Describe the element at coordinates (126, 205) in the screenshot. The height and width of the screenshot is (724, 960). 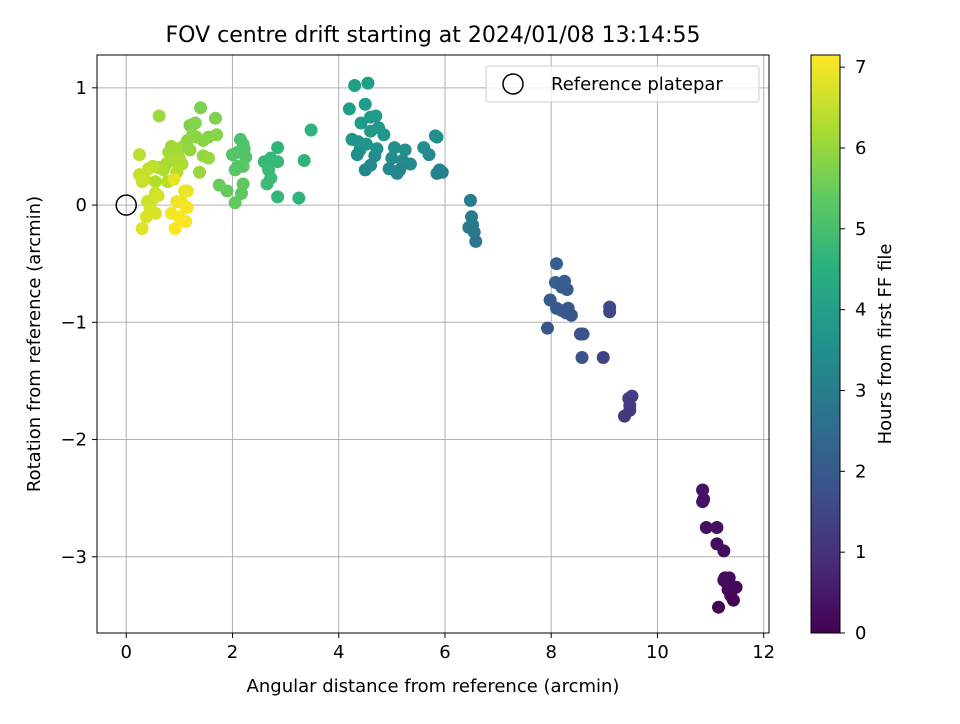
I see `reference-platepar-marker` at that location.